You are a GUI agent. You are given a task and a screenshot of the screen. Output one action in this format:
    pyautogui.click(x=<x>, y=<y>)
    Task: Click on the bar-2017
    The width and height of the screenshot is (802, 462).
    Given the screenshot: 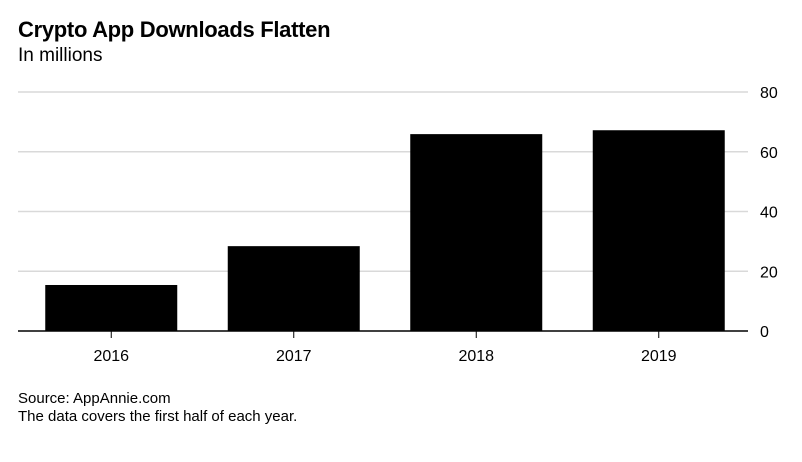 What is the action you would take?
    pyautogui.click(x=293, y=288)
    